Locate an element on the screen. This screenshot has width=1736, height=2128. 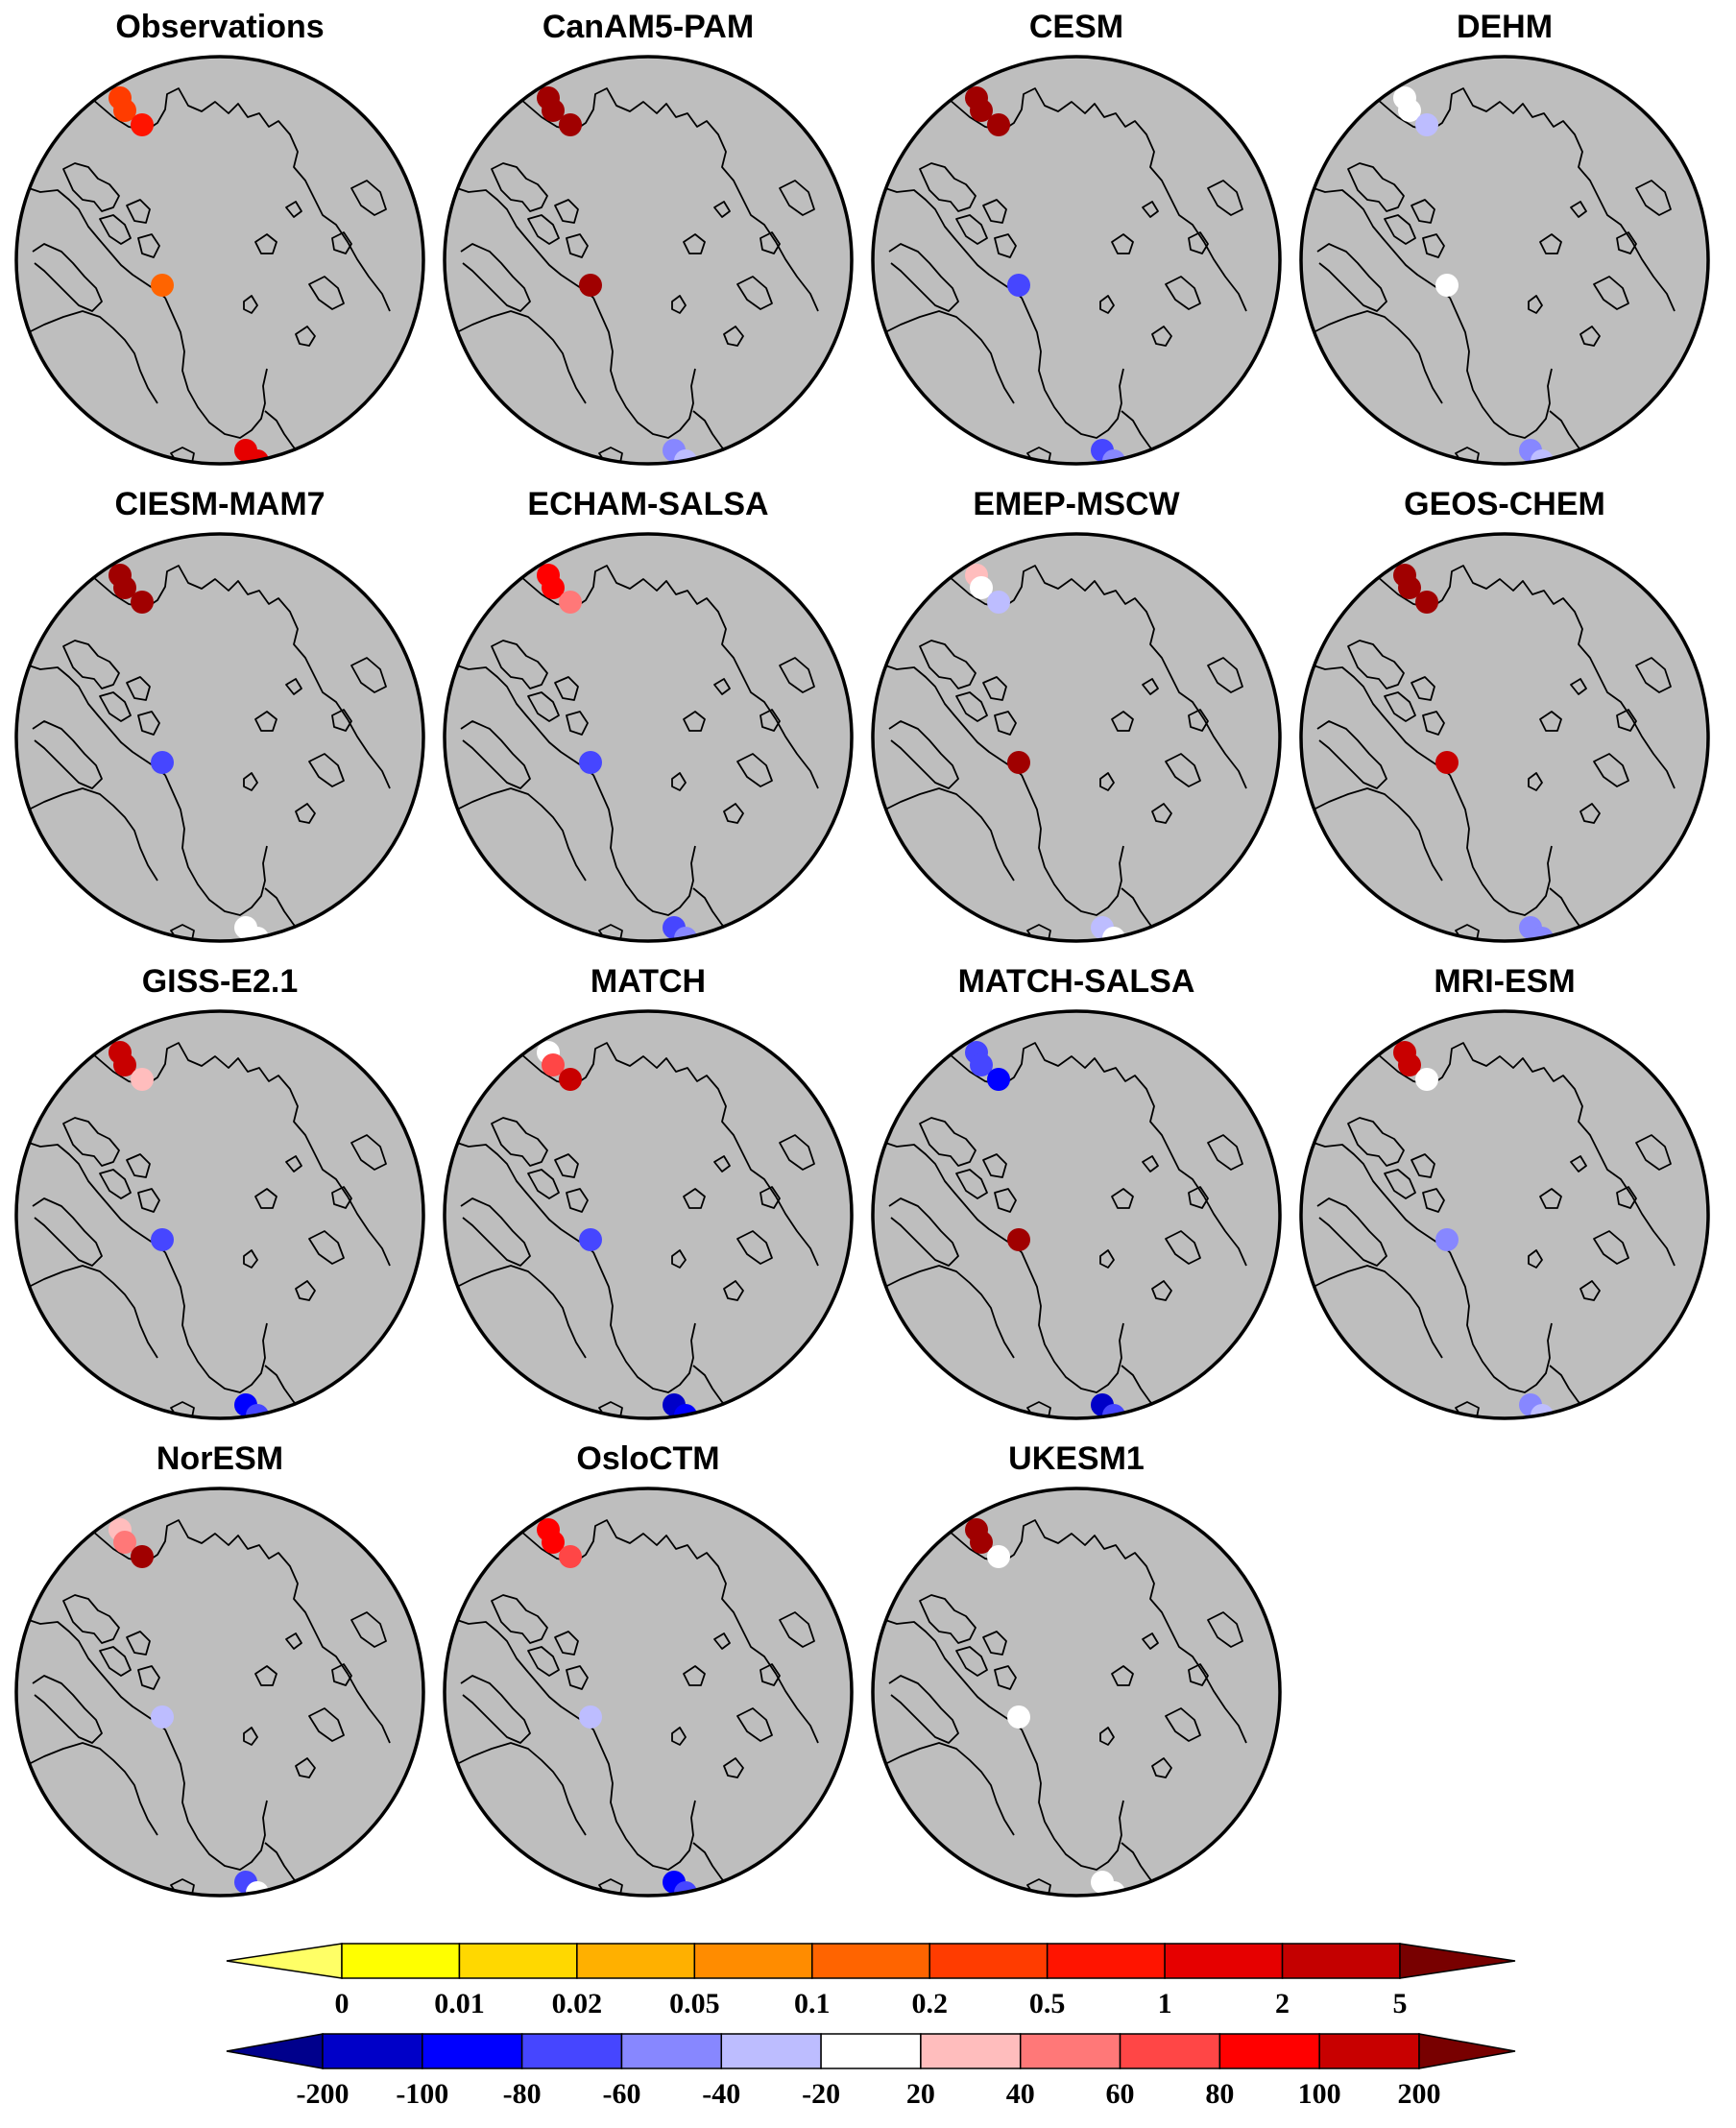
map-frame is located at coordinates (219, 1692).